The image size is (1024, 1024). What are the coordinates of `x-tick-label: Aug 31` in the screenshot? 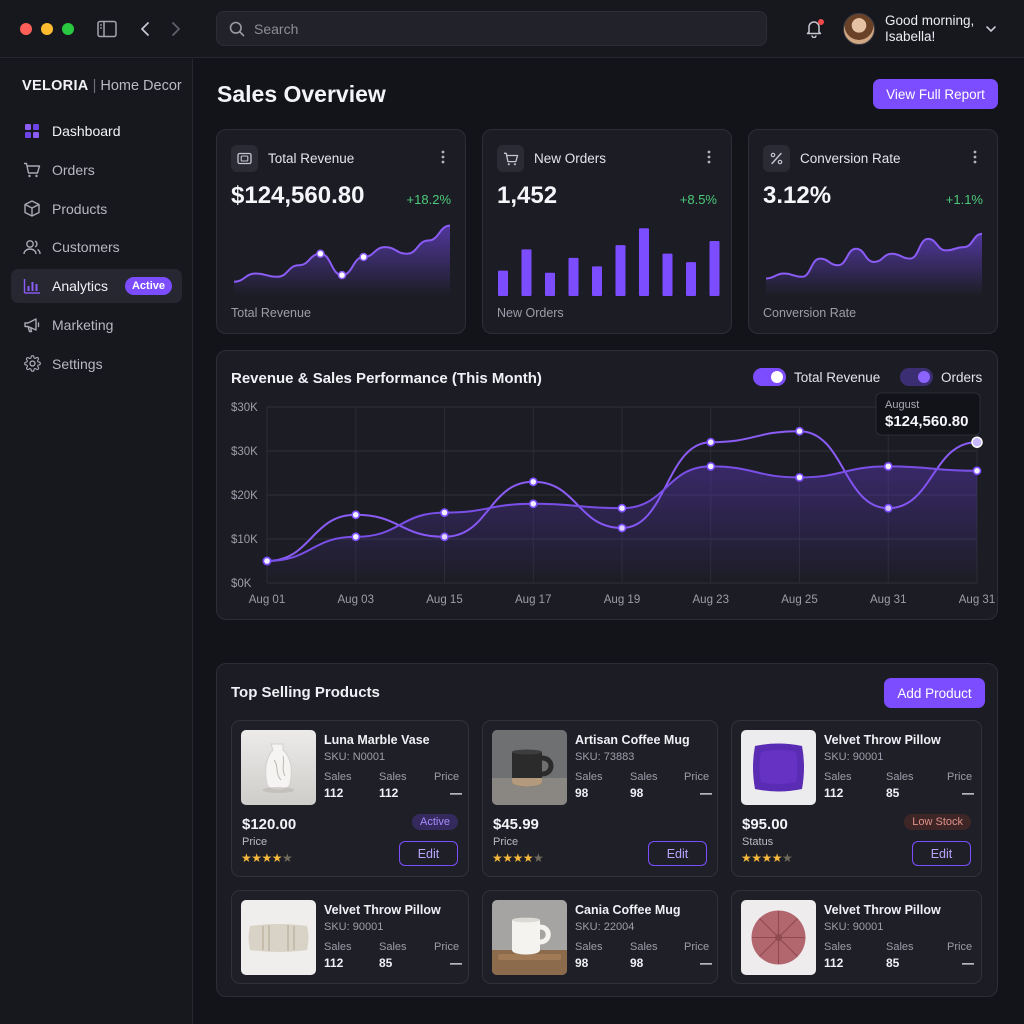 It's located at (888, 600).